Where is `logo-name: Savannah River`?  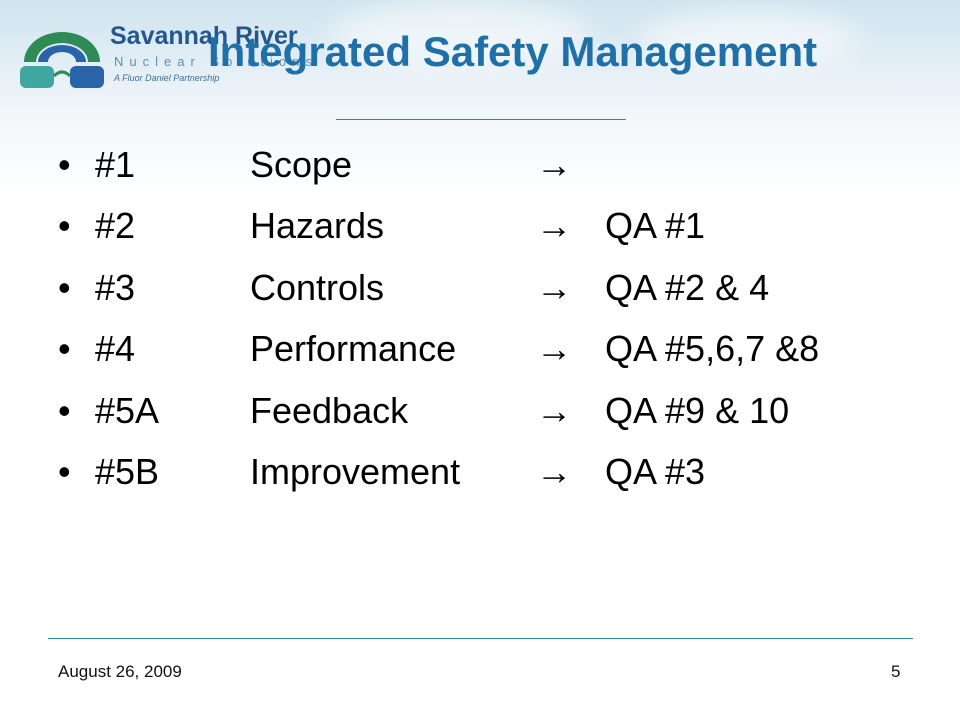
logo-name: Savannah River is located at coordinates (204, 36).